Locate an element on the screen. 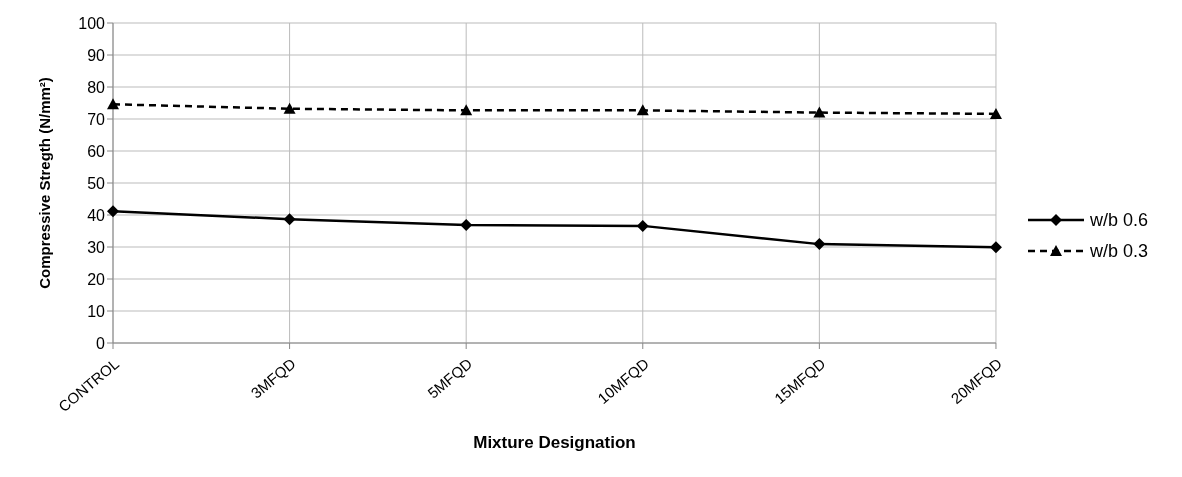 The height and width of the screenshot is (477, 1182). y-tick-label: 90 is located at coordinates (96, 55).